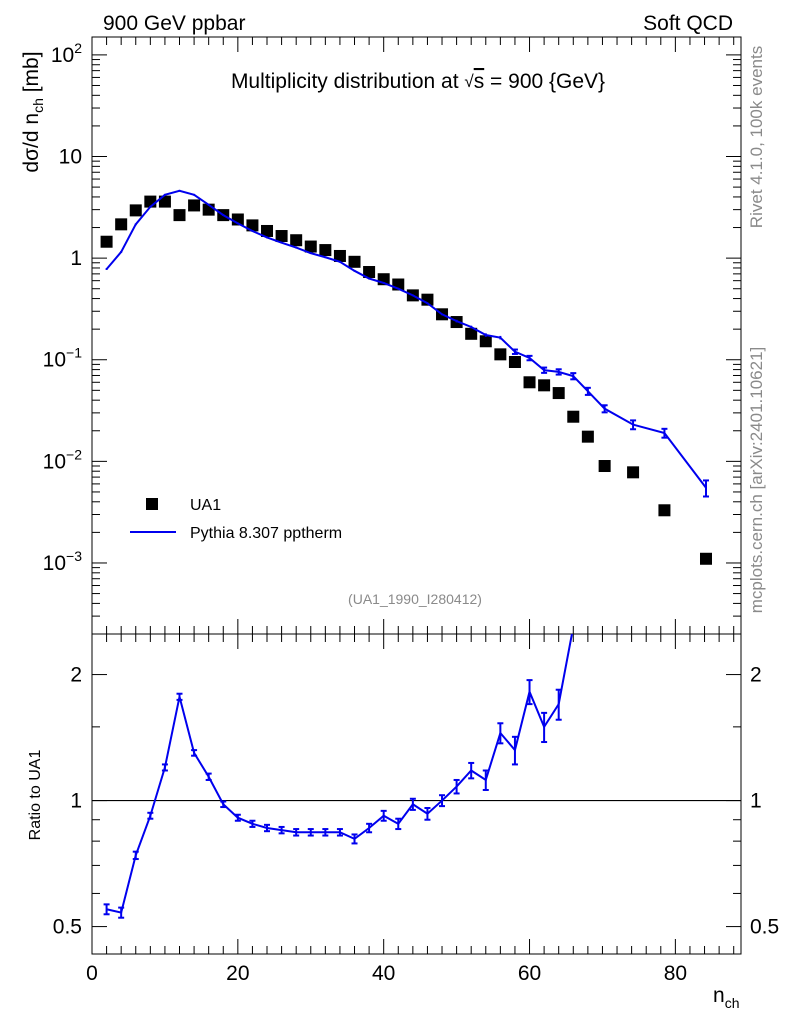 This screenshot has height=1024, width=786. Describe the element at coordinates (76, 801) in the screenshot. I see `ratio-y-tick-label-left: 1` at that location.